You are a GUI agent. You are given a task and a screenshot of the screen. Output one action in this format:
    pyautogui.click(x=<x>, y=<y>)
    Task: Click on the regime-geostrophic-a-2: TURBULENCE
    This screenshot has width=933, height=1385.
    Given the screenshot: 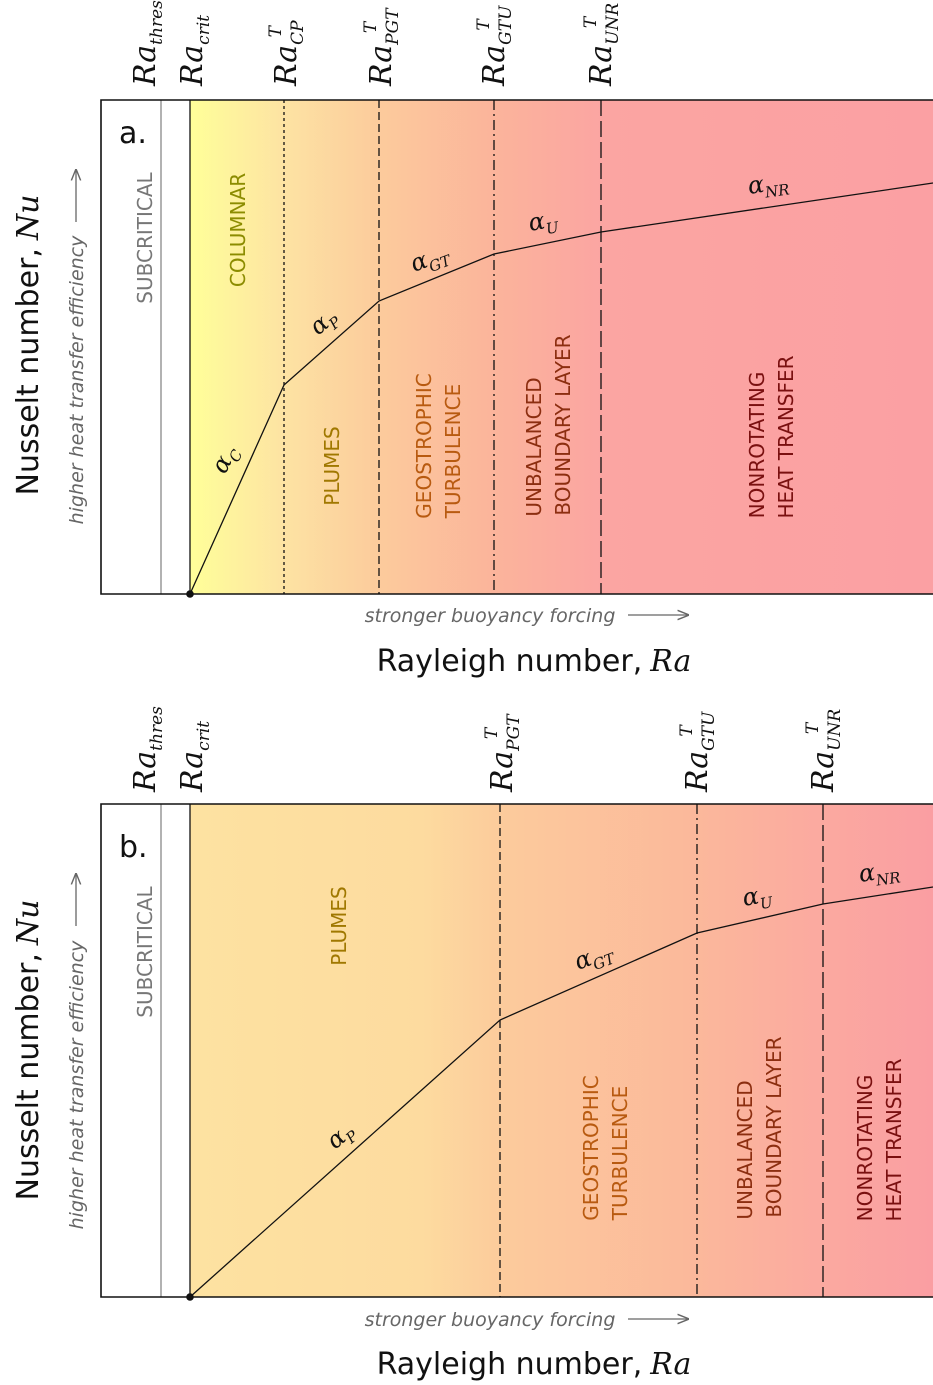 What is the action you would take?
    pyautogui.click(x=453, y=451)
    